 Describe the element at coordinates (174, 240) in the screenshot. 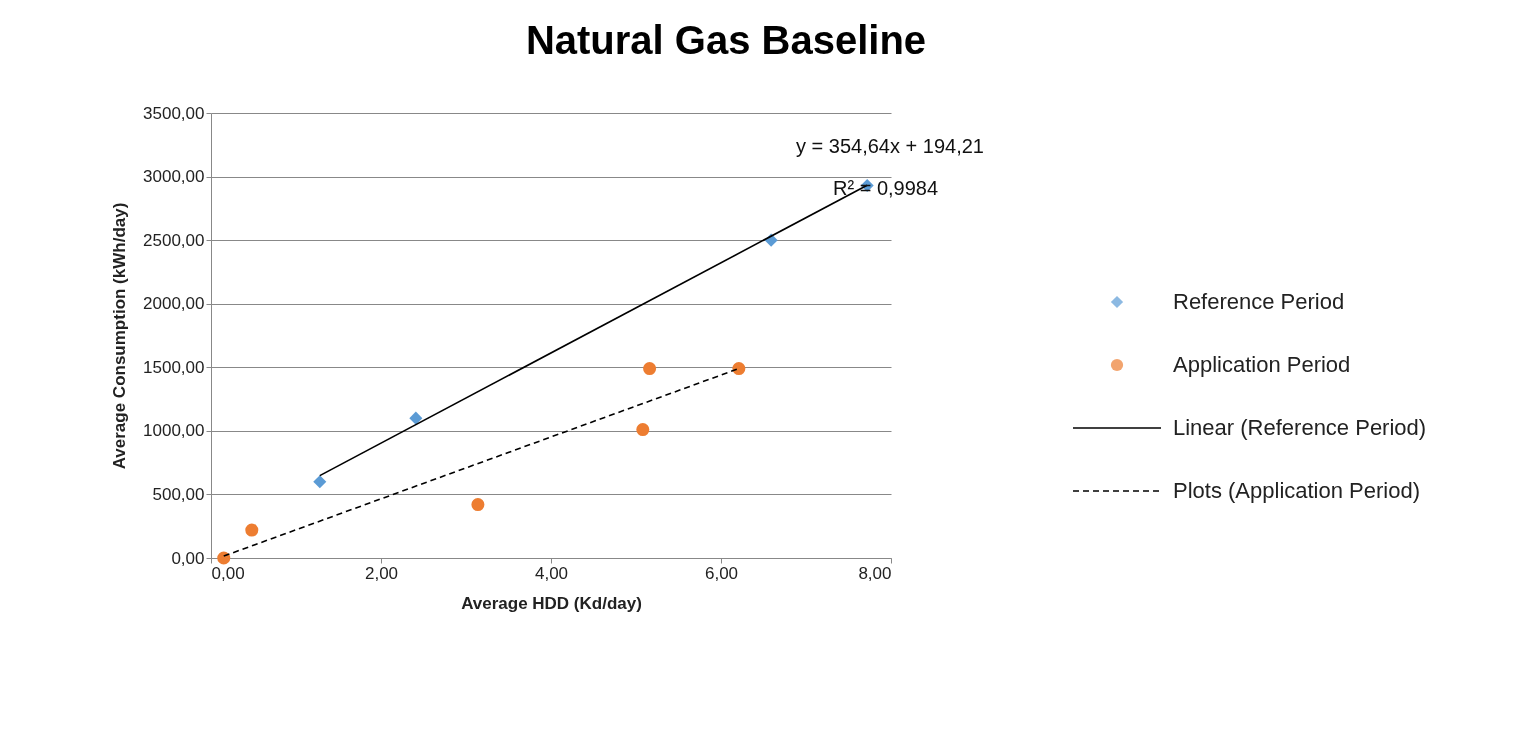

I see `y-tick-label: 2500,00` at that location.